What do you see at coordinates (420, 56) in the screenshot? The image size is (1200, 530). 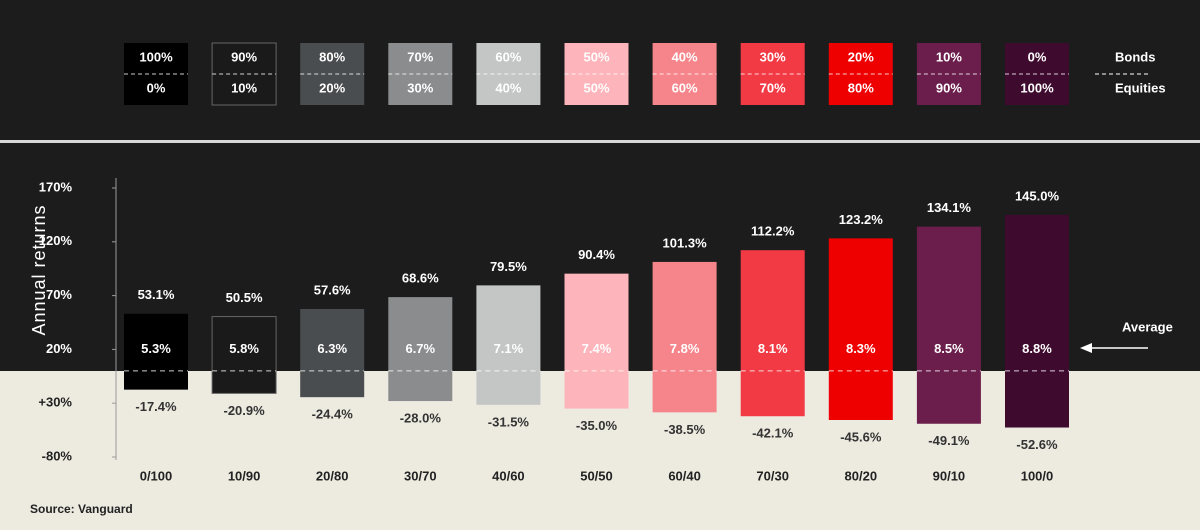 I see `legend-bonds: 70%` at bounding box center [420, 56].